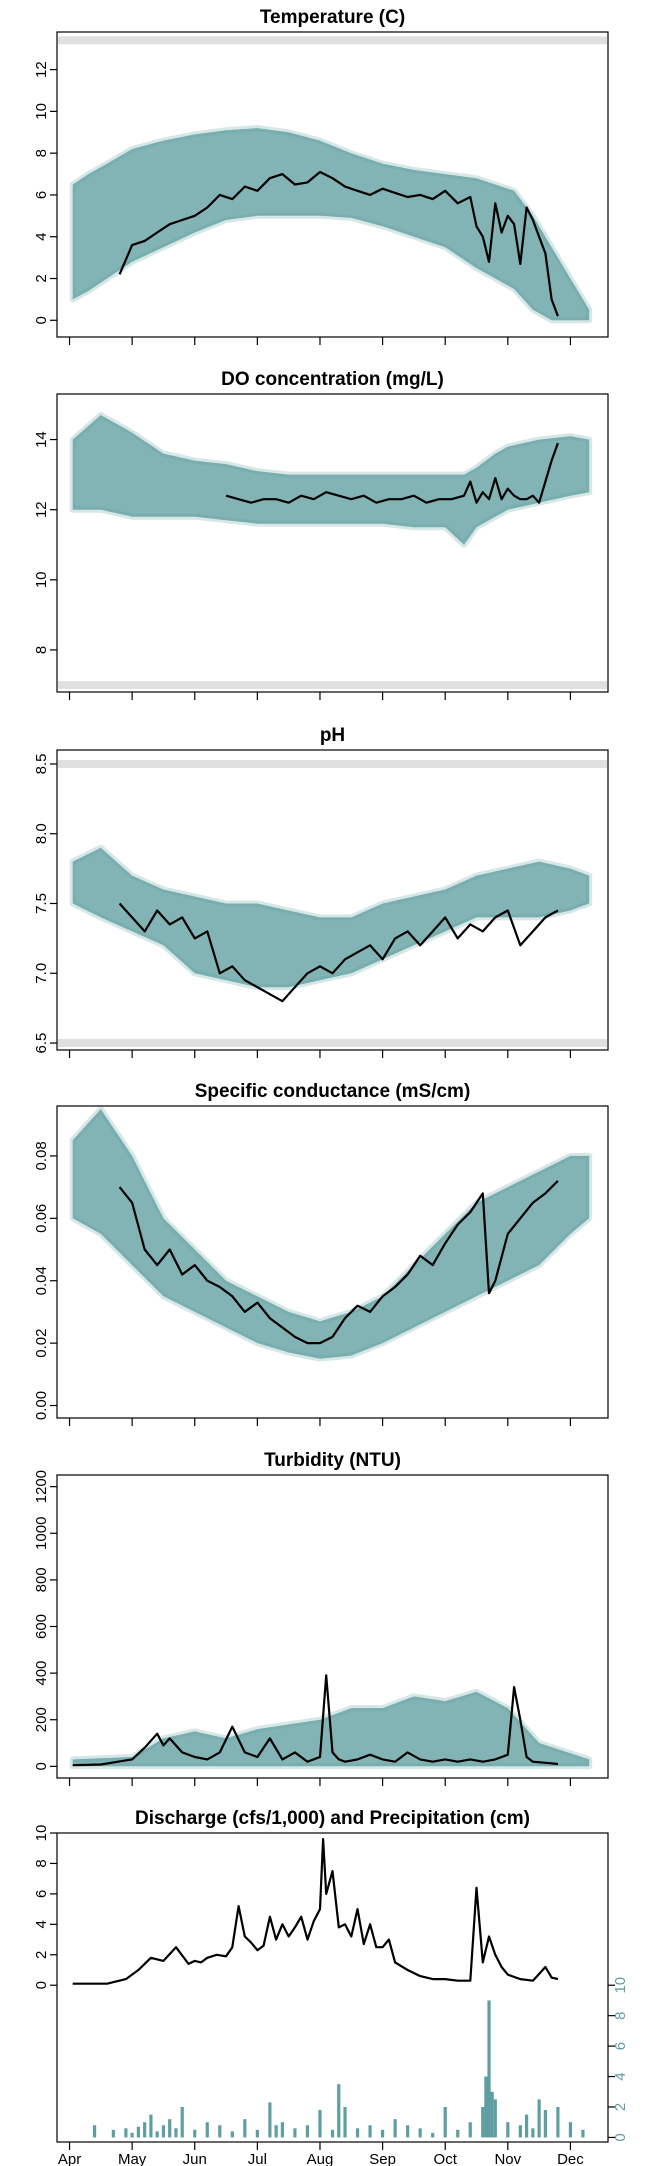 This screenshot has width=650, height=2166. I want to click on panel-title: Turbidity (NTU), so click(332, 1460).